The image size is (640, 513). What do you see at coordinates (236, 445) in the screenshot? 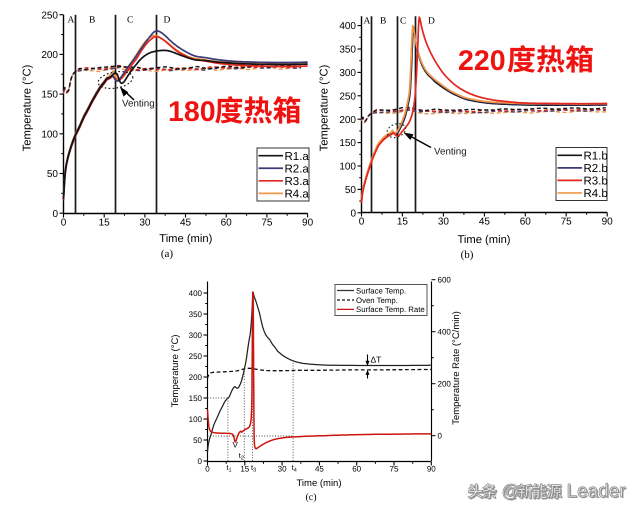
I see `svg-text: V` at bounding box center [236, 445].